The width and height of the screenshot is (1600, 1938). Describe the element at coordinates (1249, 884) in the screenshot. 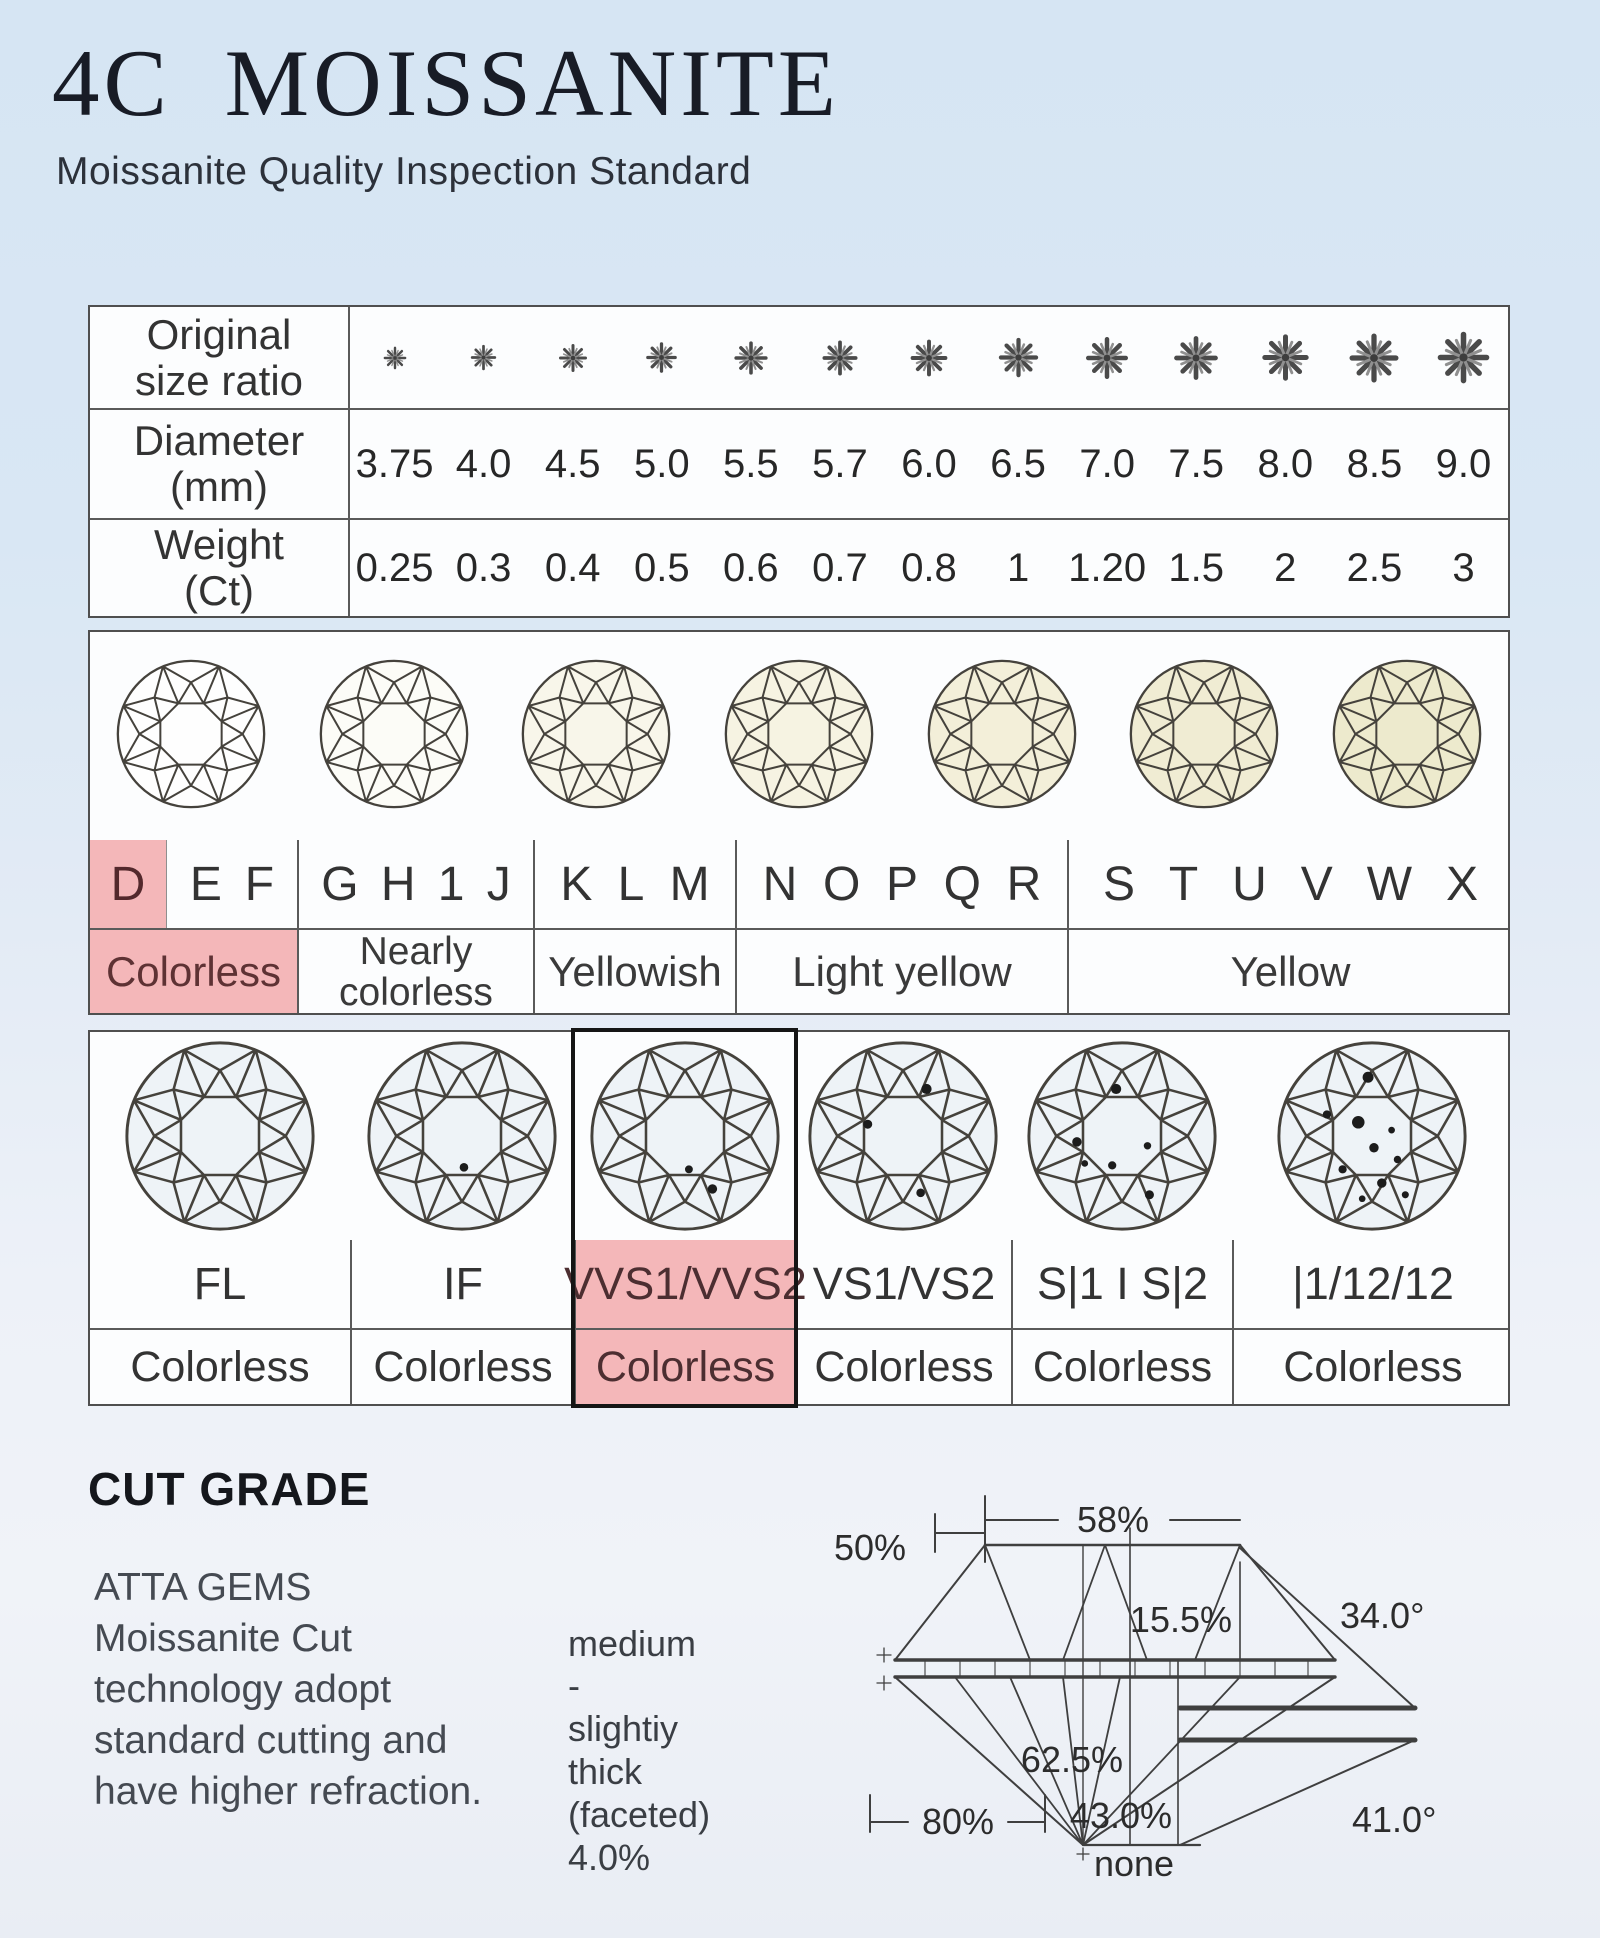

I see `color-letter: U` at that location.